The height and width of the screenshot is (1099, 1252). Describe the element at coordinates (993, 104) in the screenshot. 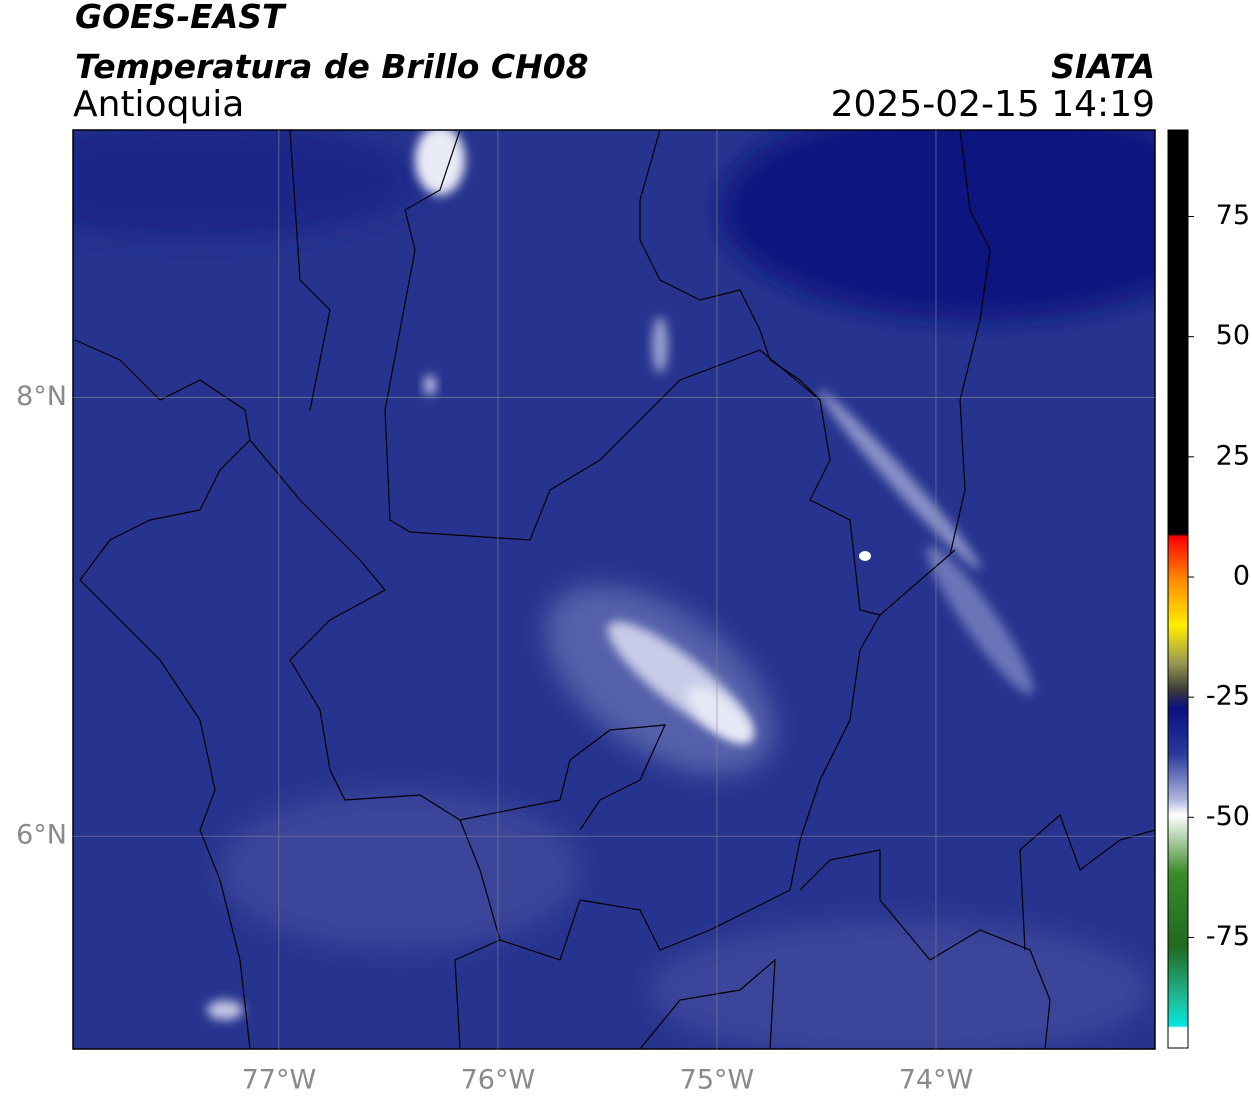

I see `datetime-label: 2025-02-15 14:19` at that location.